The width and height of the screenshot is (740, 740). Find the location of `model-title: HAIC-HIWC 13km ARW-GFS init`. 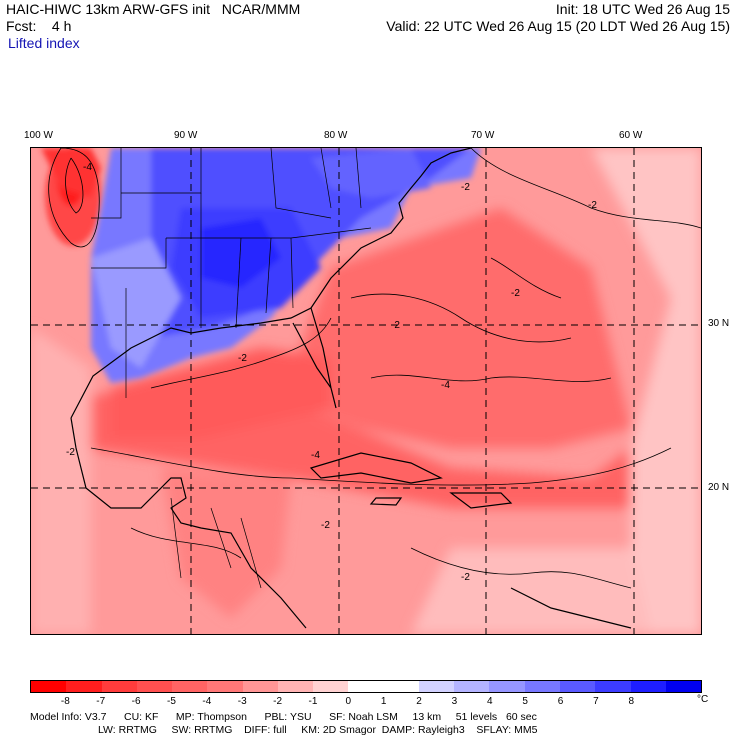

model-title: HAIC-HIWC 13km ARW-GFS init is located at coordinates (108, 9).